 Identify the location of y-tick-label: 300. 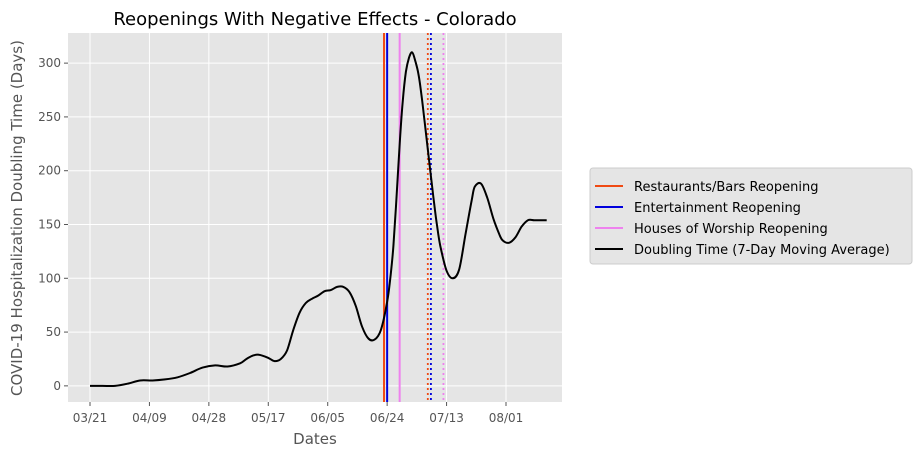
(49, 63).